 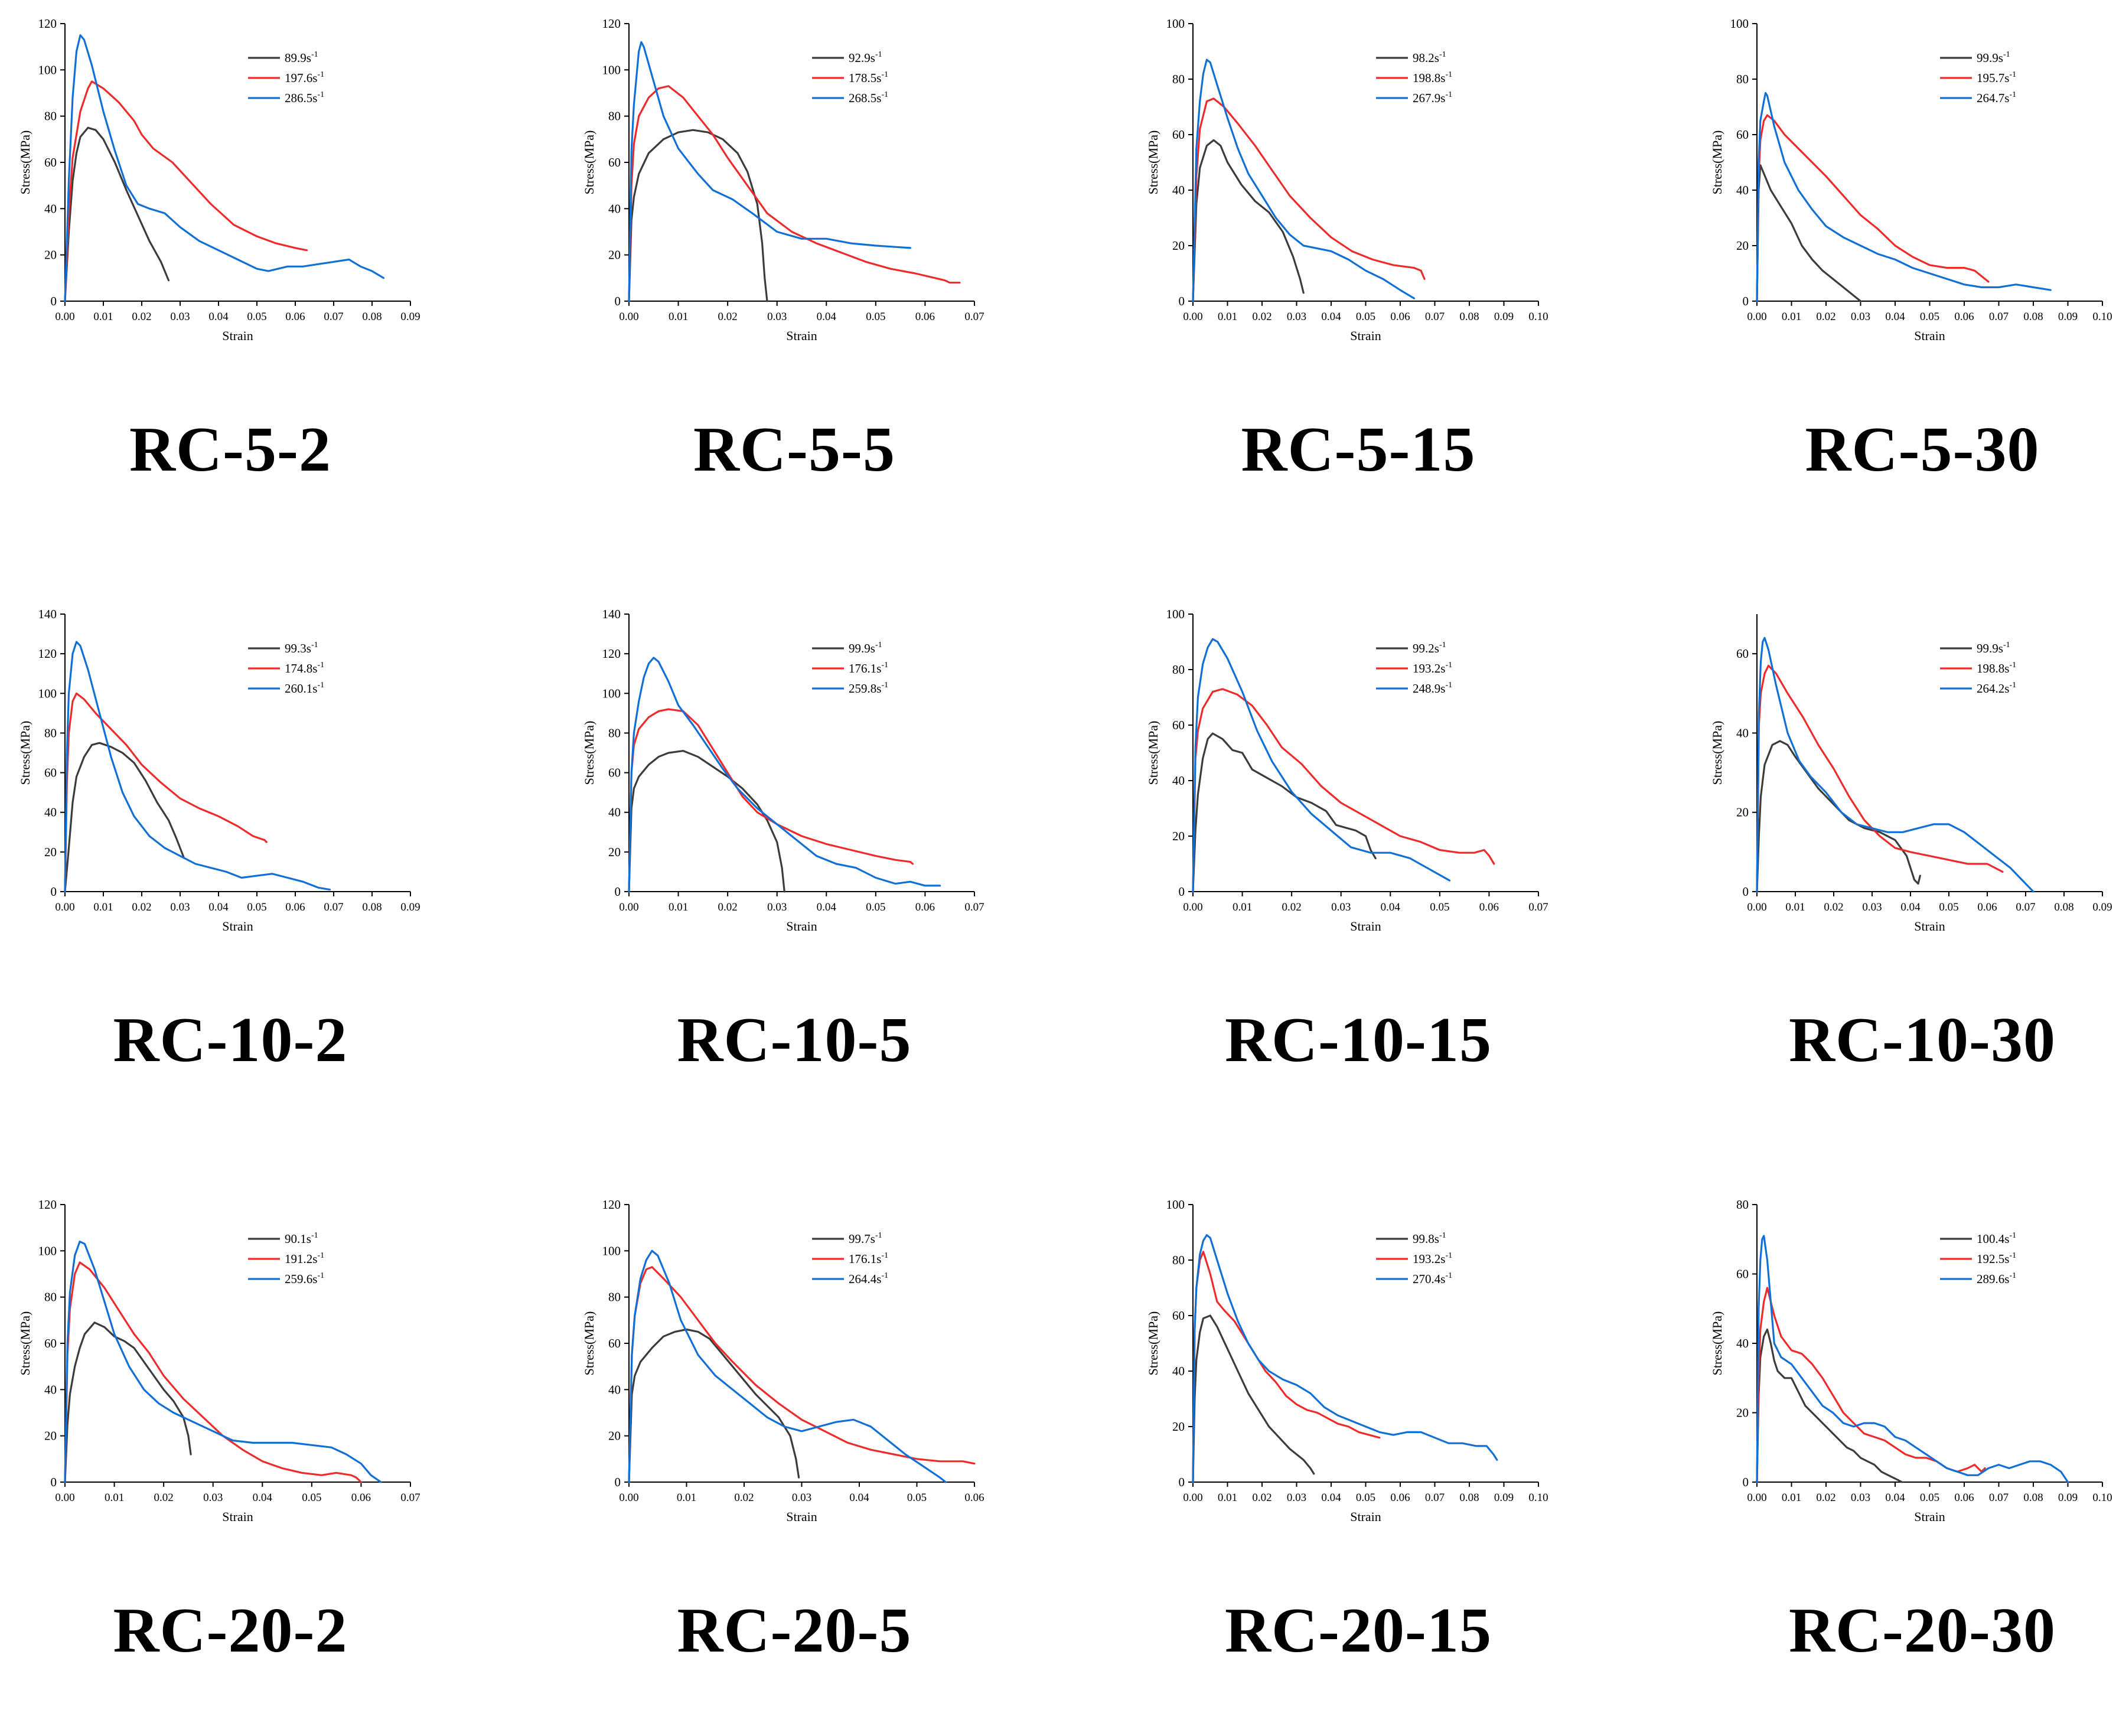 I want to click on legend-label-1: 100.4s-1, so click(x=1996, y=1239).